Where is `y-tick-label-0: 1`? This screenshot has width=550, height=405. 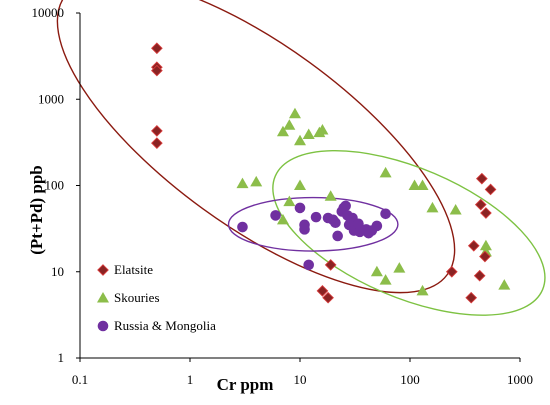 y-tick-label-0: 1 is located at coordinates (61, 357).